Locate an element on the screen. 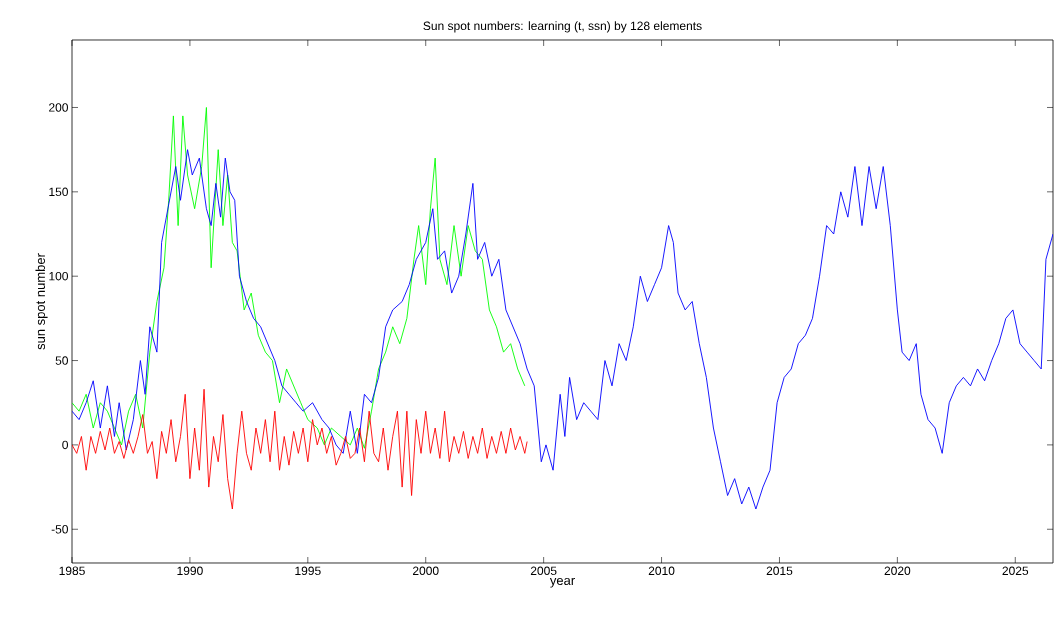 This screenshot has height=619, width=1054. y-tick-label: -50 is located at coordinates (59, 529).